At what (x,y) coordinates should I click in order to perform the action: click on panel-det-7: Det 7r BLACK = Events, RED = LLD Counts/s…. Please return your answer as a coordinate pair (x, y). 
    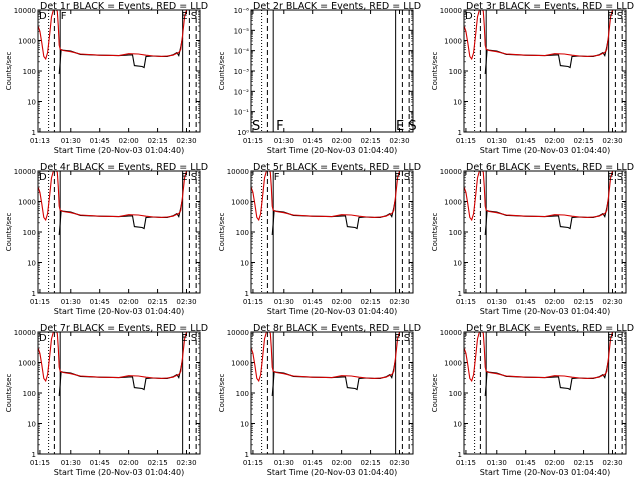
    Looking at the image, I should click on (106, 400).